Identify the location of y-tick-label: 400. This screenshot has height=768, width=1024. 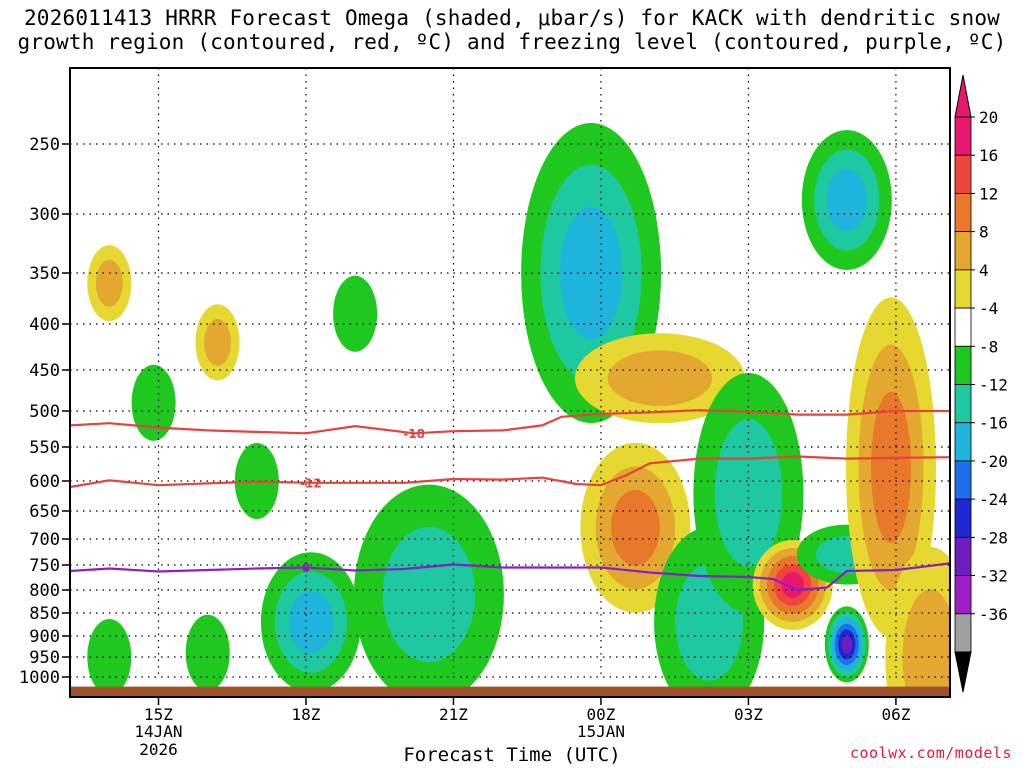
(44, 325).